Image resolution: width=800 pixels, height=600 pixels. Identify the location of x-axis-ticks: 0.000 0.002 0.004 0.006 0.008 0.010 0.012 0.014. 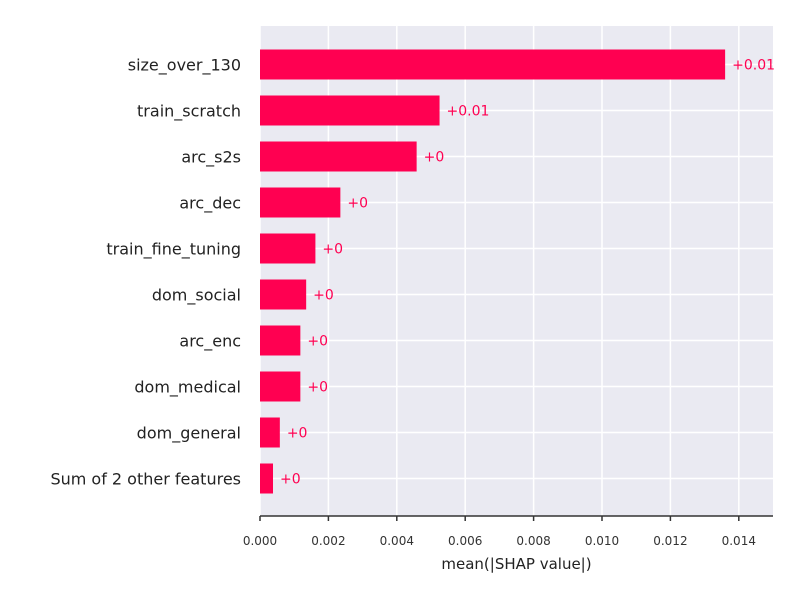
(499, 532).